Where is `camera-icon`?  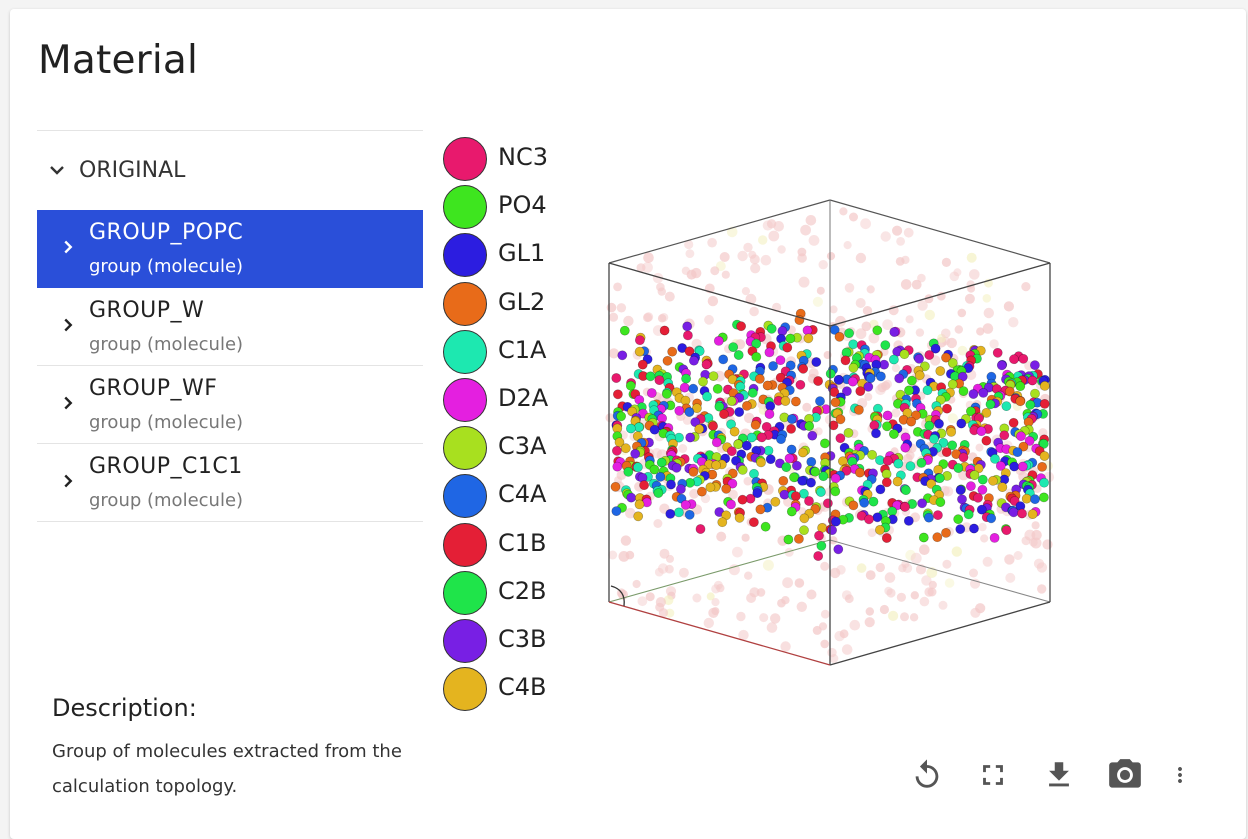
camera-icon is located at coordinates (1125, 773).